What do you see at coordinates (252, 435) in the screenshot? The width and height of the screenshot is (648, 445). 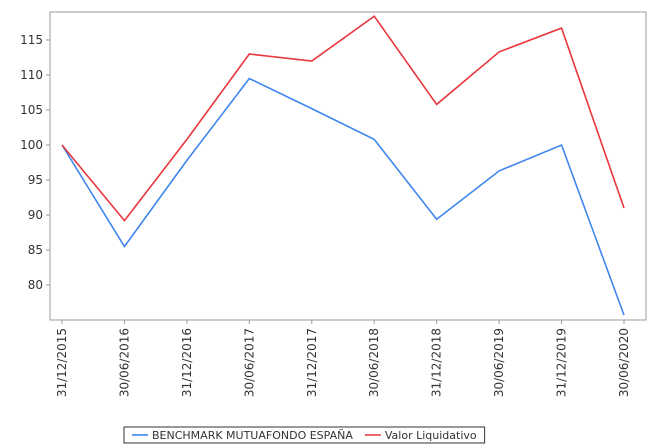 I see `legend-label: BENCHMARK MUTUAFONDO ESPAÑA` at bounding box center [252, 435].